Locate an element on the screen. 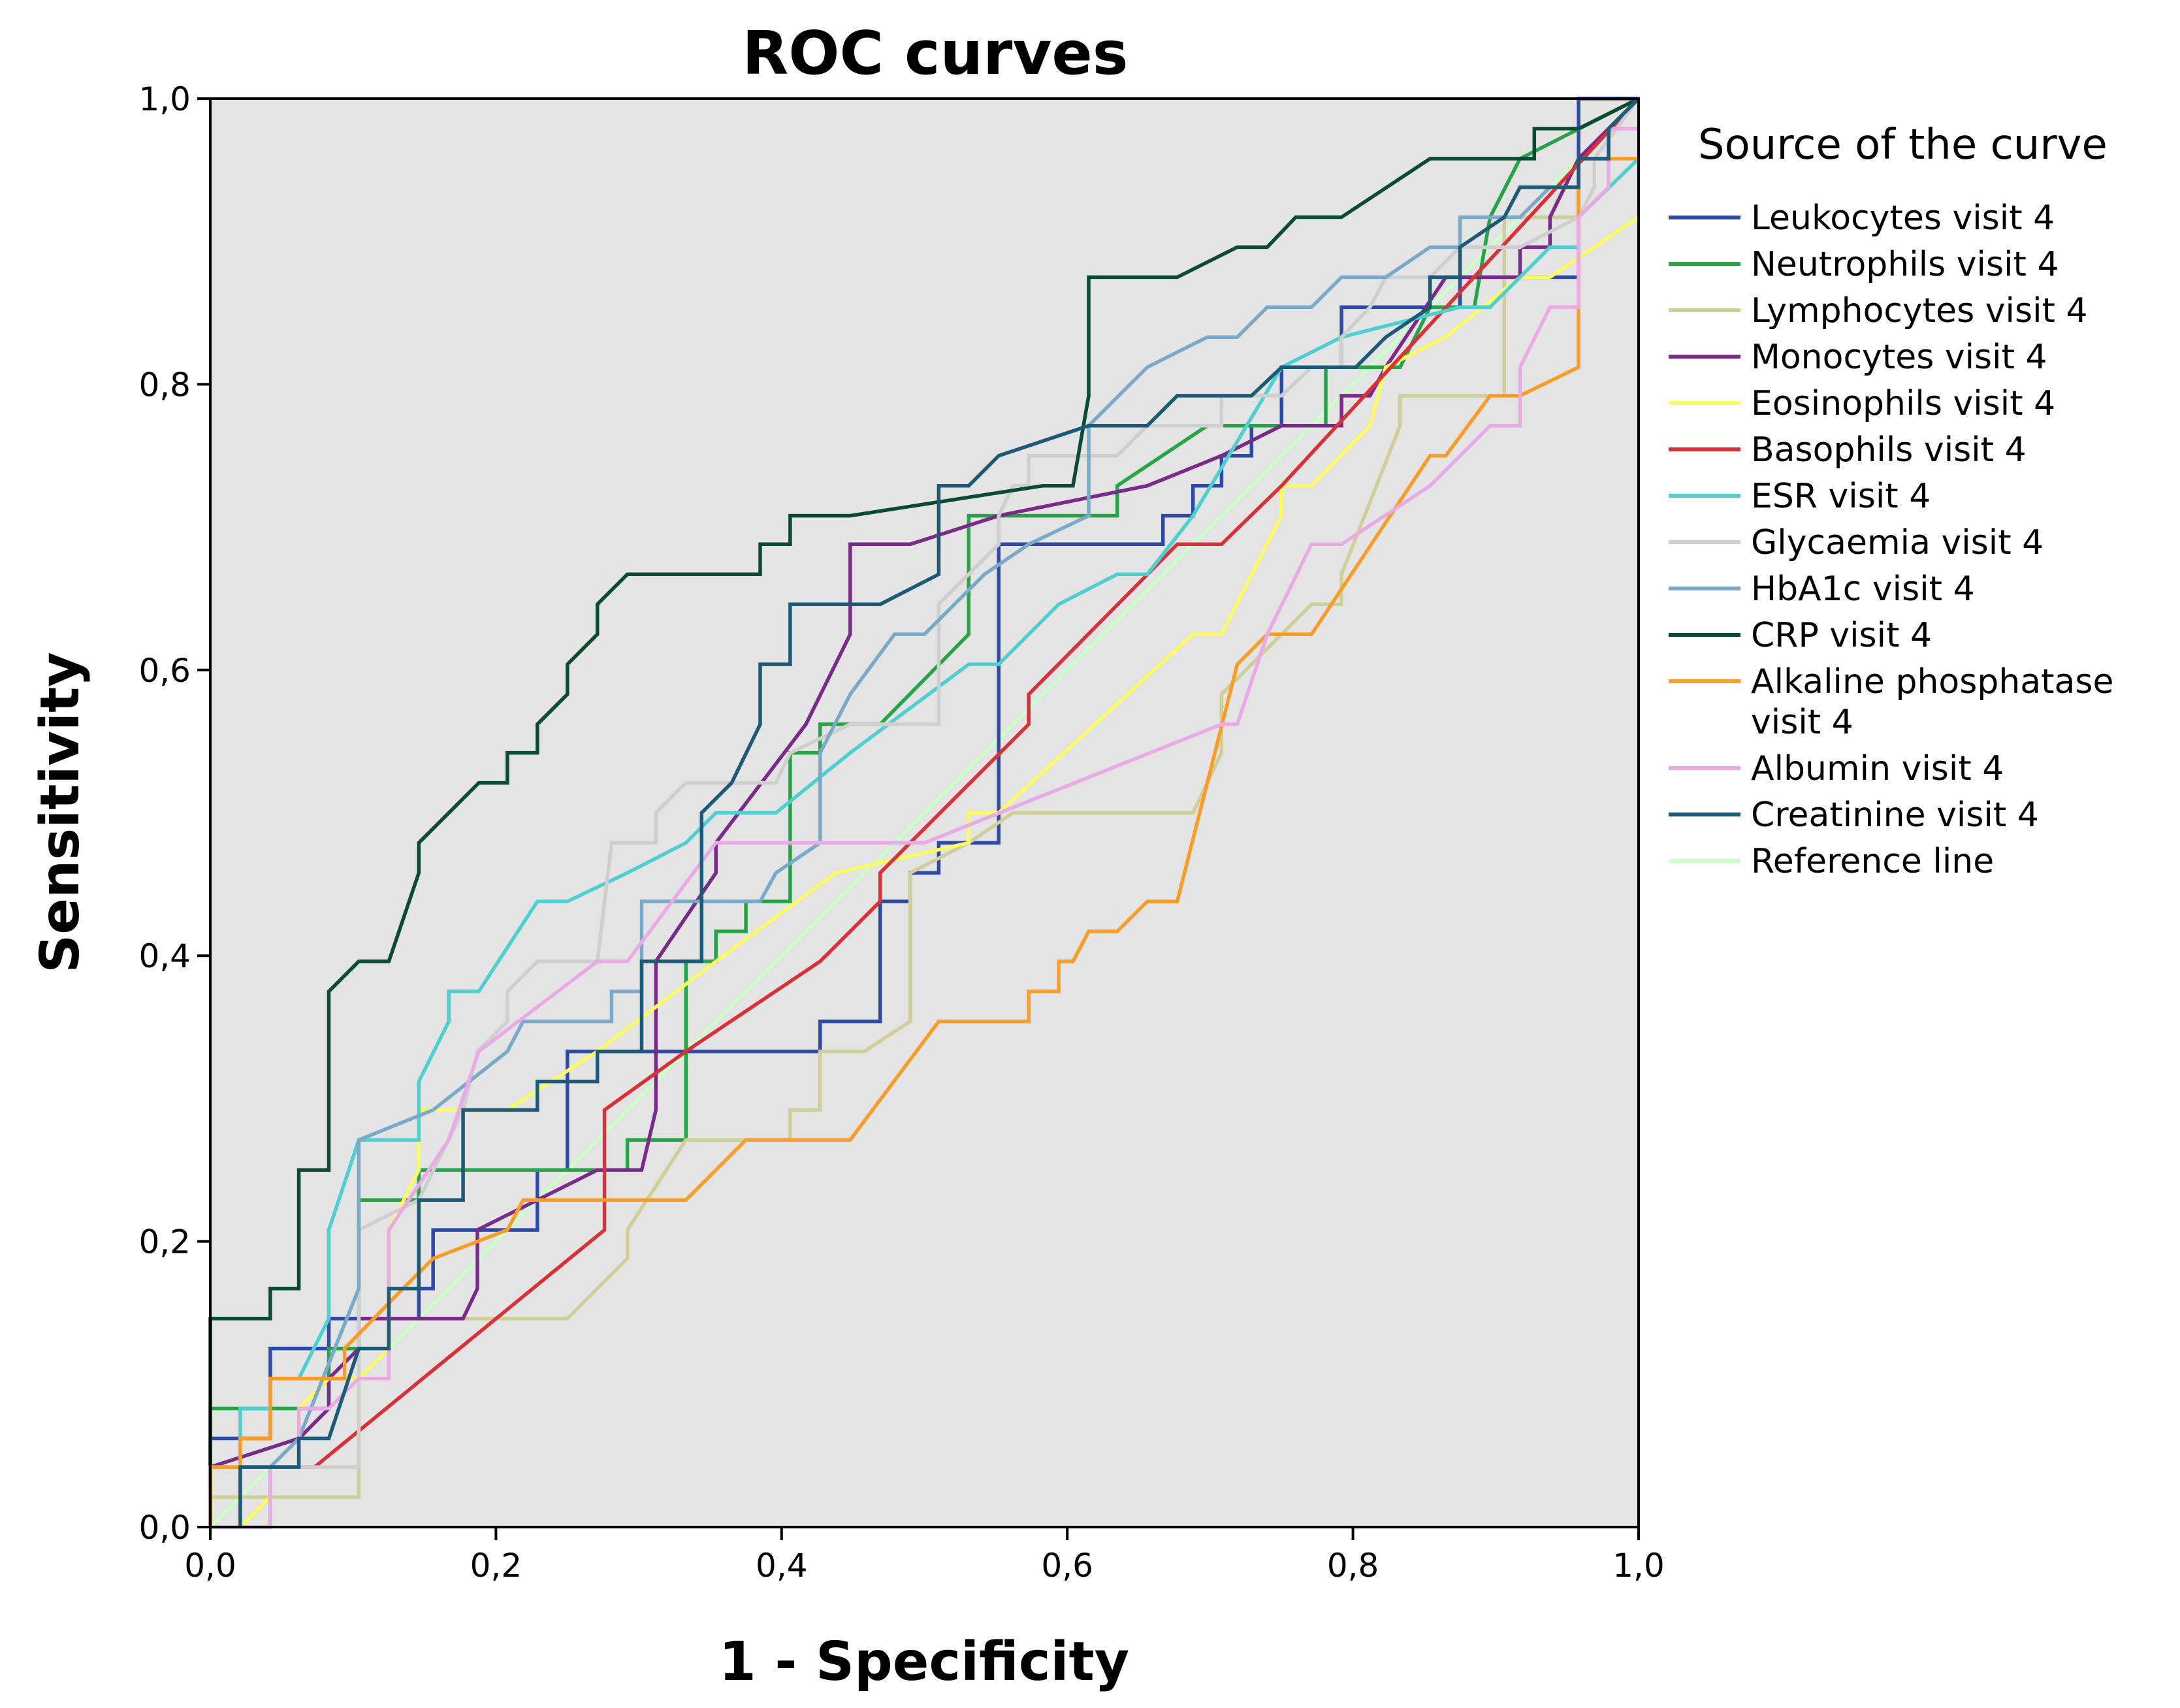 The image size is (2180, 1708). legend-item-monocytes-visit-4: Monocytes visit 4 is located at coordinates (1858, 358).